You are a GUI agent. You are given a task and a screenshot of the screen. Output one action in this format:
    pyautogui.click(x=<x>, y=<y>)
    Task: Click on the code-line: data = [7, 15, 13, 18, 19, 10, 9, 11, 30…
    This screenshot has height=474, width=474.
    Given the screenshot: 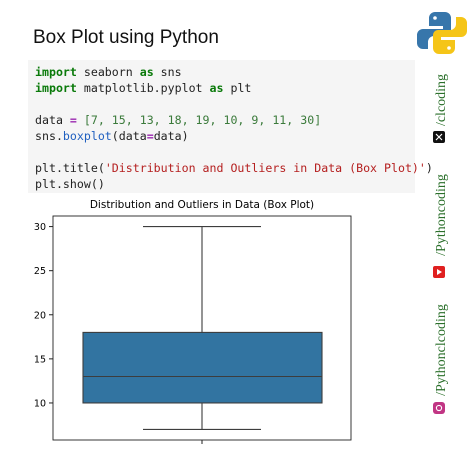 What is the action you would take?
    pyautogui.click(x=225, y=120)
    